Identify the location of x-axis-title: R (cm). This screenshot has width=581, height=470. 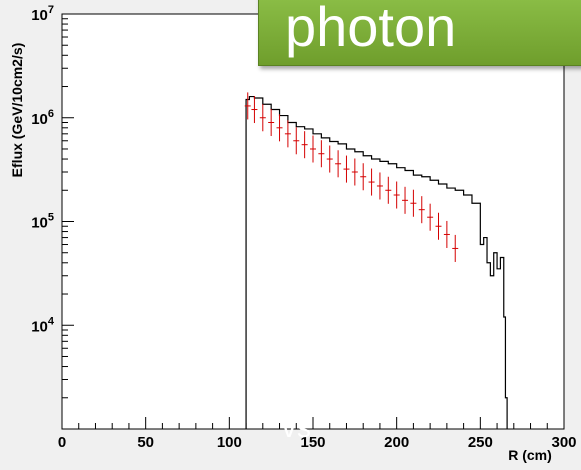
(530, 455).